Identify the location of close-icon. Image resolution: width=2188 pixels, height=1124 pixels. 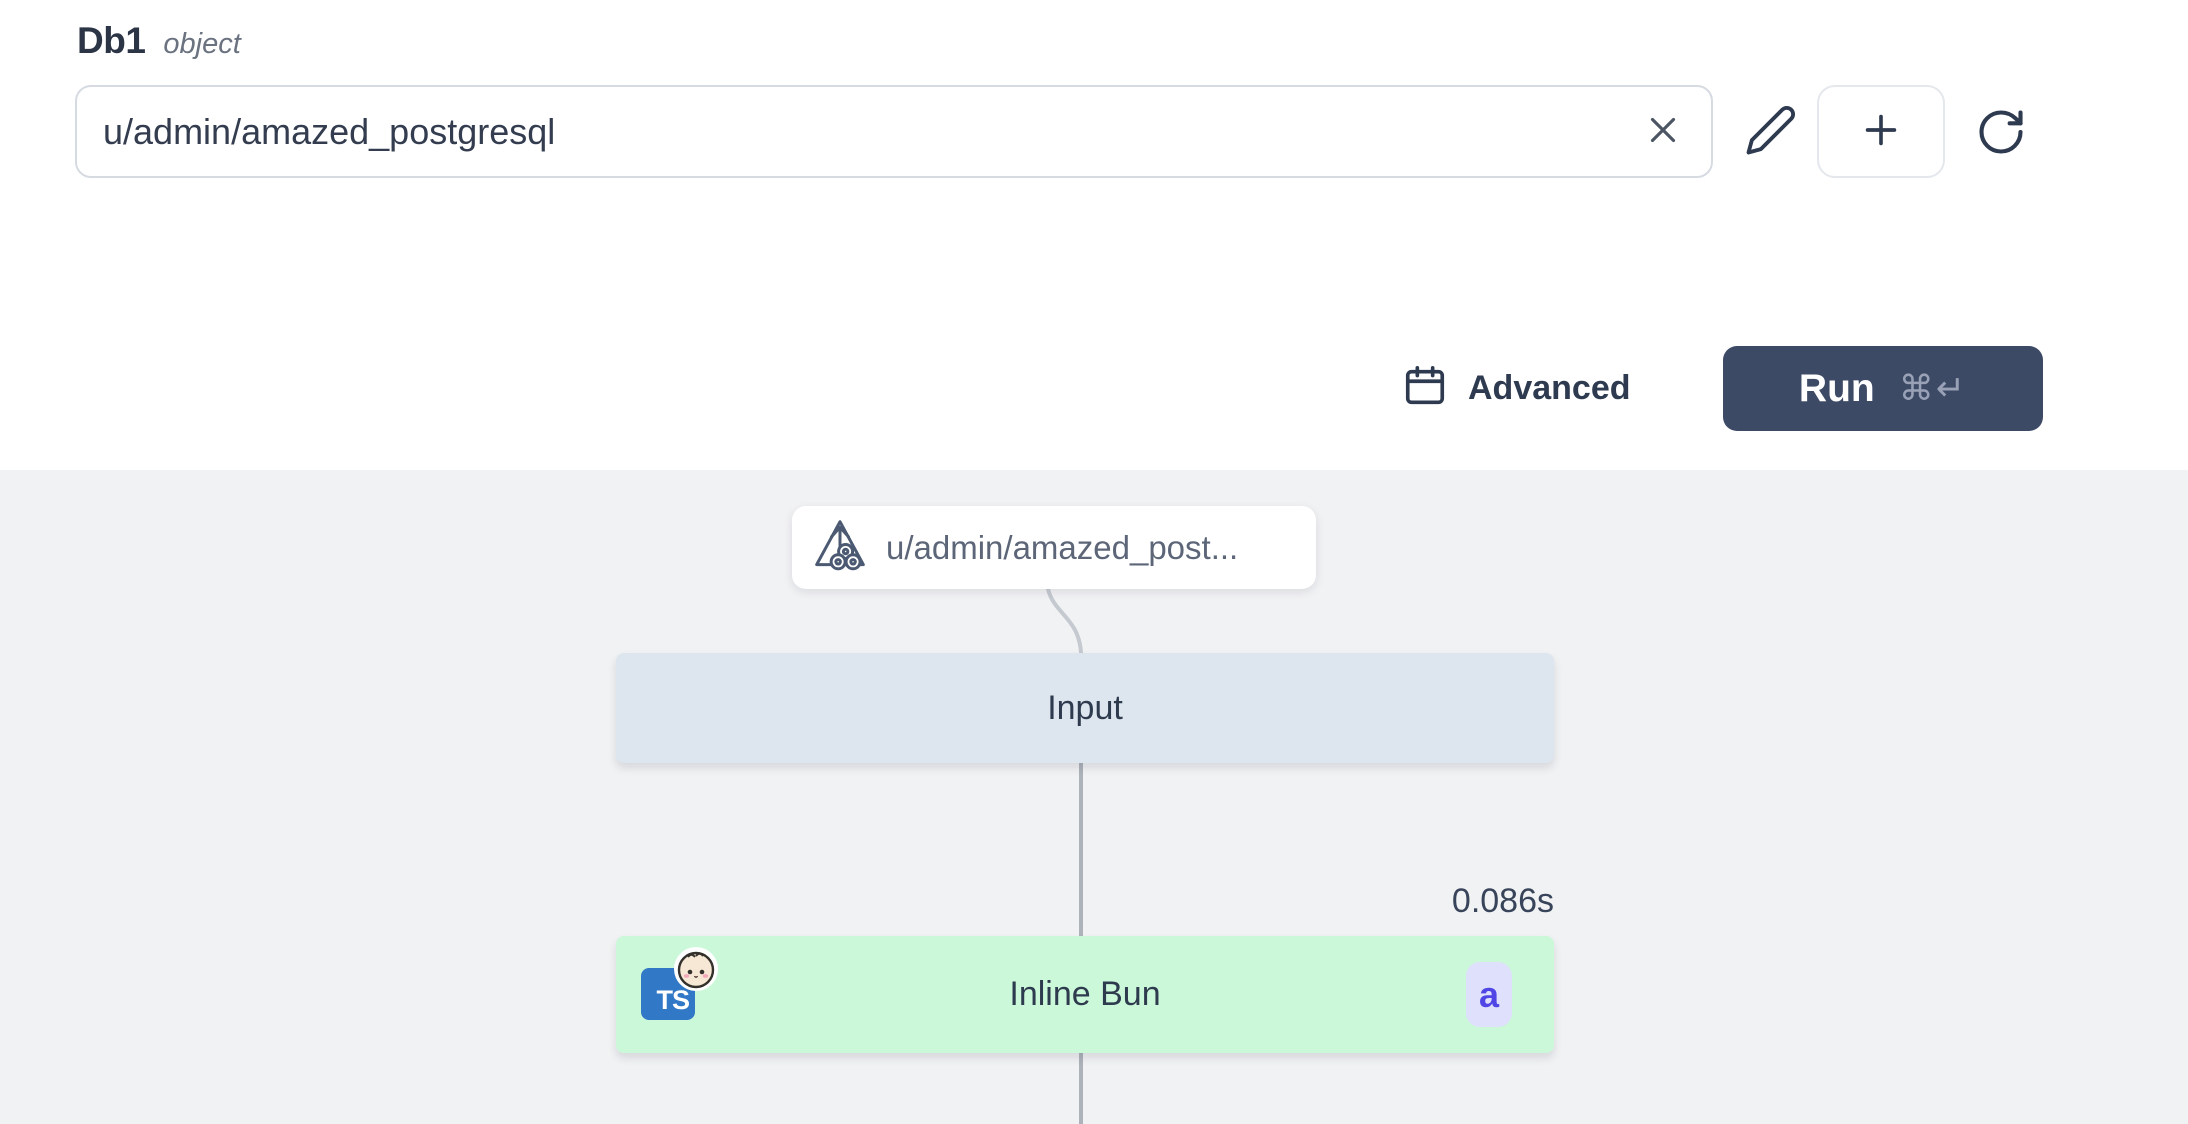
(1663, 131).